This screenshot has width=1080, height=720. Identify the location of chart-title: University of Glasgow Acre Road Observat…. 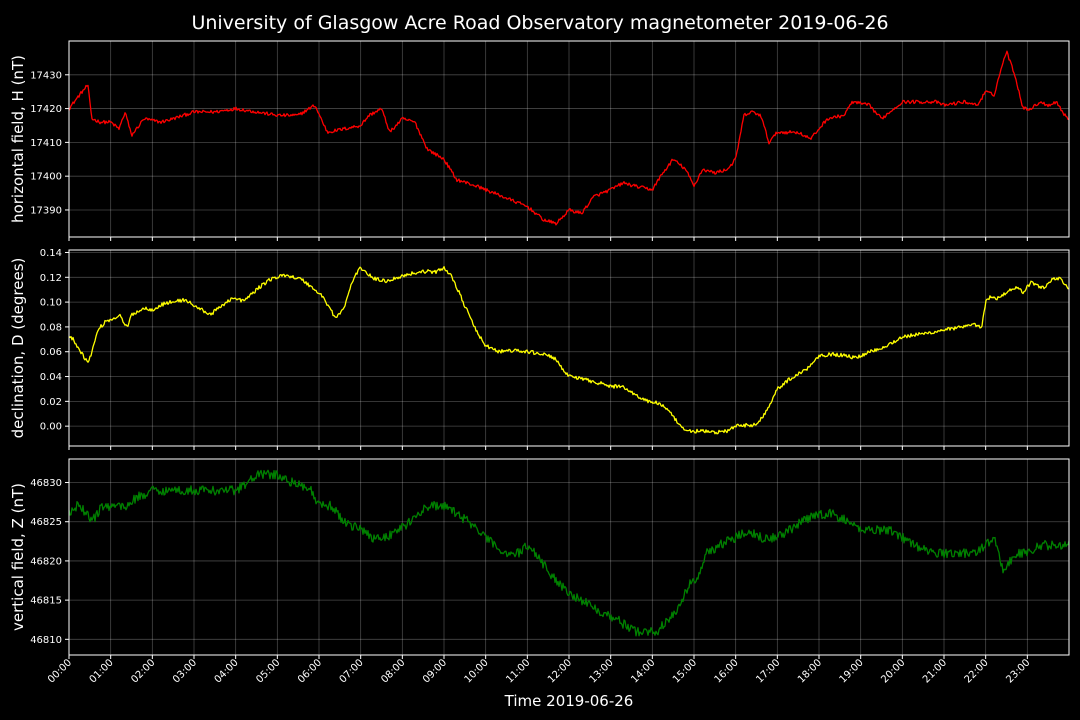
(539, 23).